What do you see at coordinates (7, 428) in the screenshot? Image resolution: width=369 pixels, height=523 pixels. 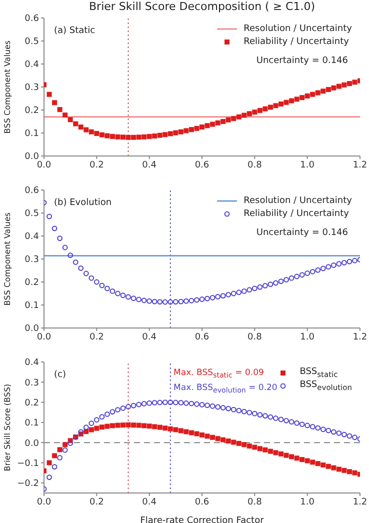 I see `y-axis-title: Brier Skill Score (BSS)` at bounding box center [7, 428].